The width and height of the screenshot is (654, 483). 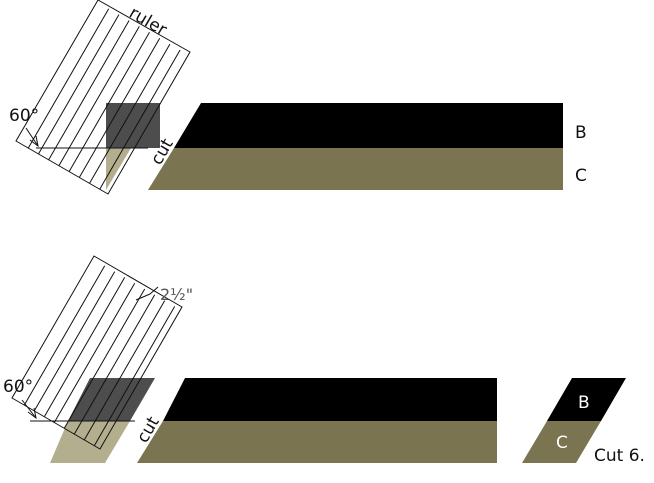 I want to click on ruler-overlay-dark-top, so click(x=133, y=125).